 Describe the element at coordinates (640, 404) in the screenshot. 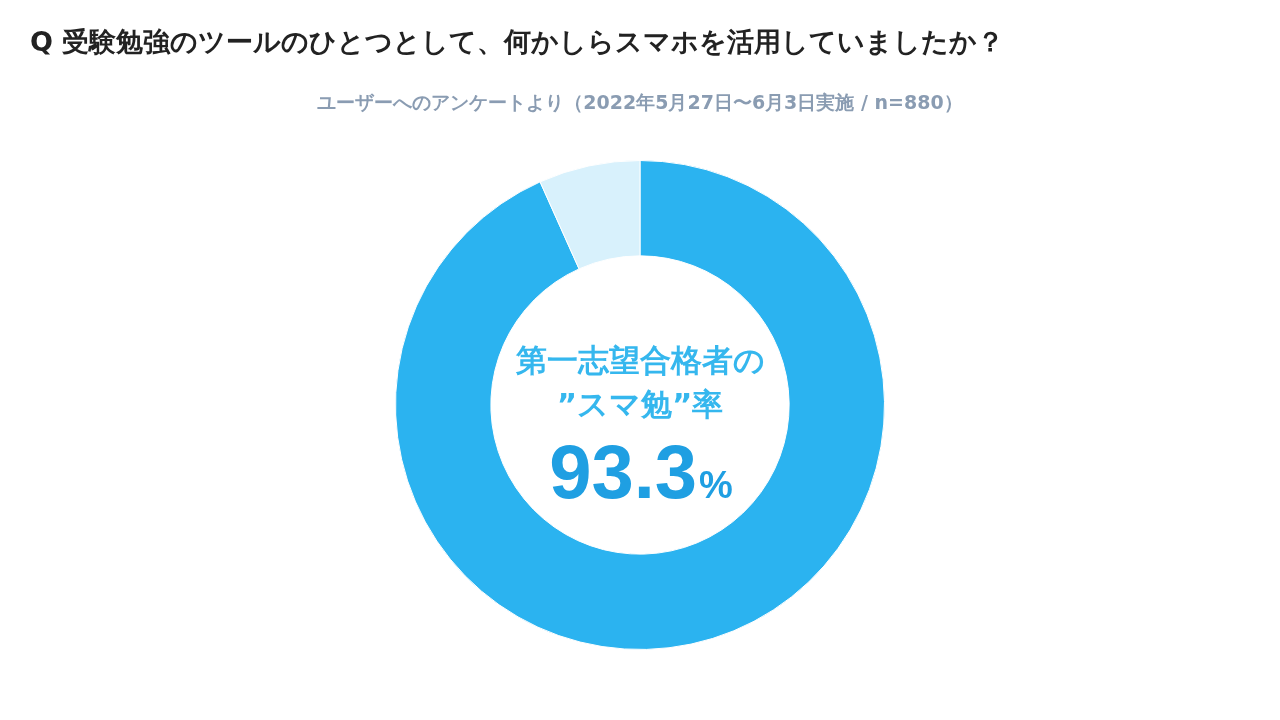

I see `text: ”スマ勉”率` at that location.